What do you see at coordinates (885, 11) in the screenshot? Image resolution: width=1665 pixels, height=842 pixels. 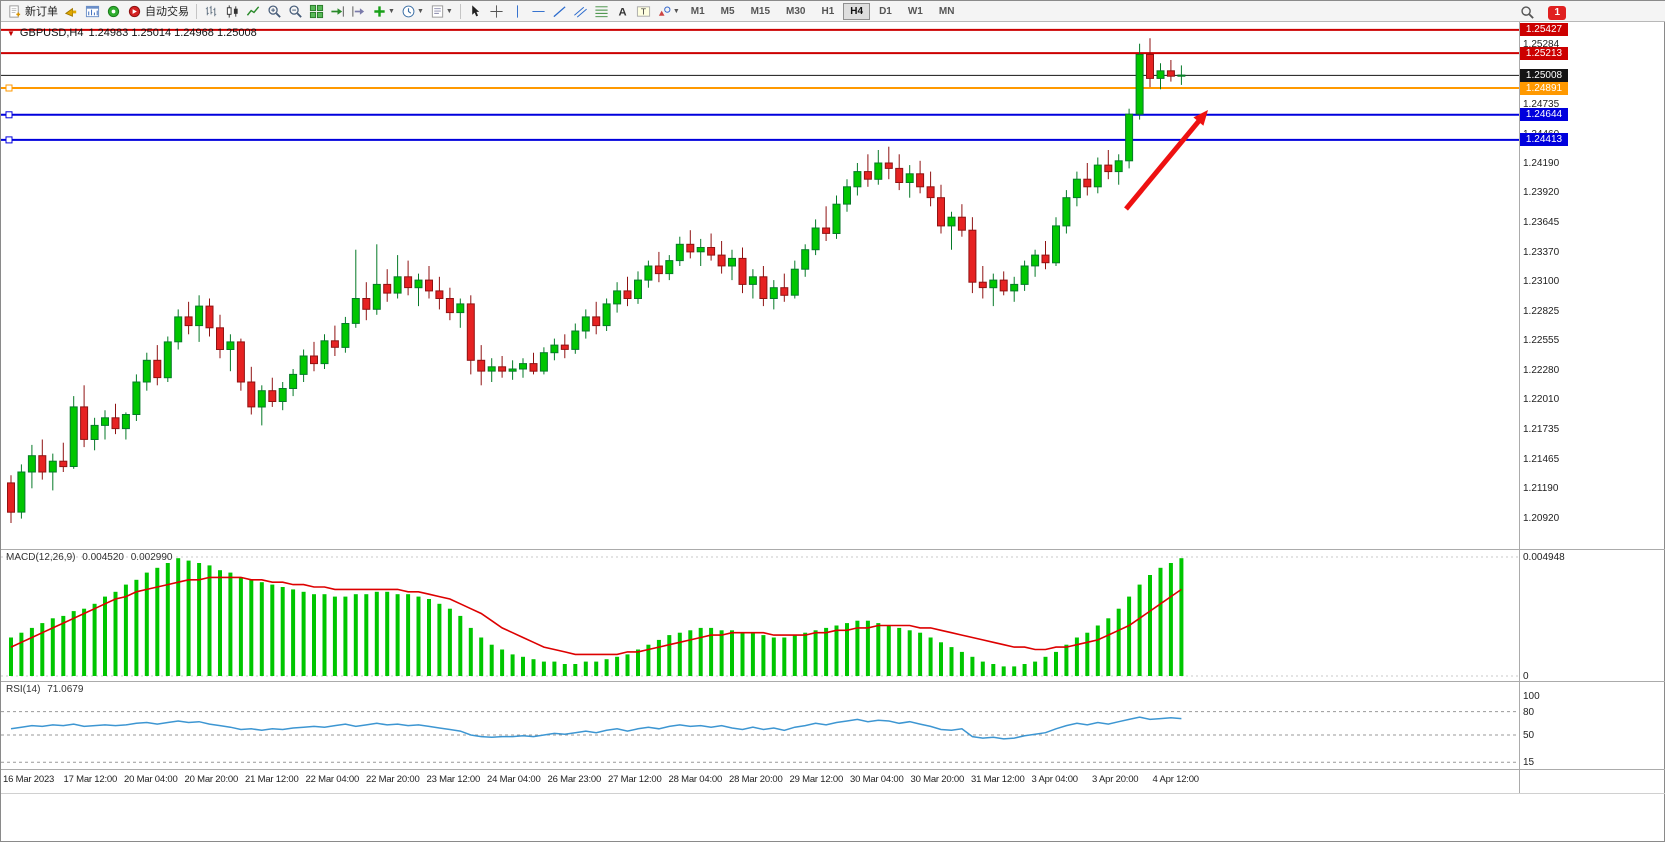 I see `timeframe-d1-button: D1` at bounding box center [885, 11].